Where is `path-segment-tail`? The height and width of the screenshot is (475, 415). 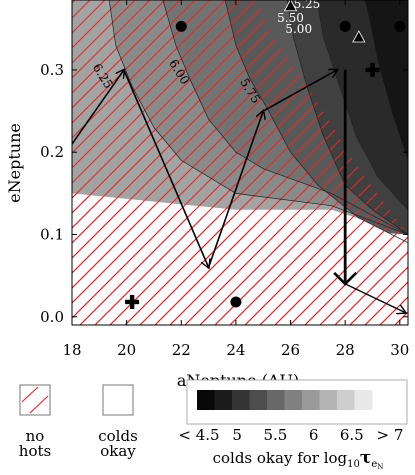 path-segment-tail is located at coordinates (374, 298).